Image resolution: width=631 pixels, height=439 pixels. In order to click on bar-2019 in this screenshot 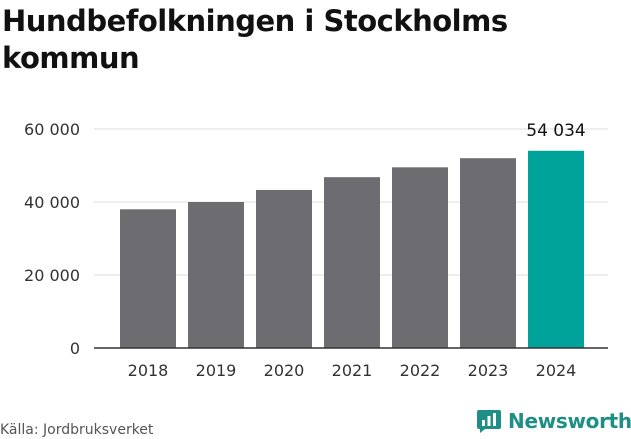, I will do `click(216, 275)`.